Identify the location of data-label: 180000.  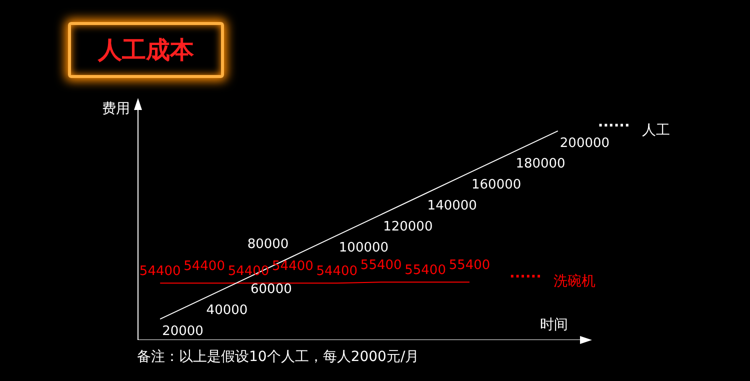
(541, 164).